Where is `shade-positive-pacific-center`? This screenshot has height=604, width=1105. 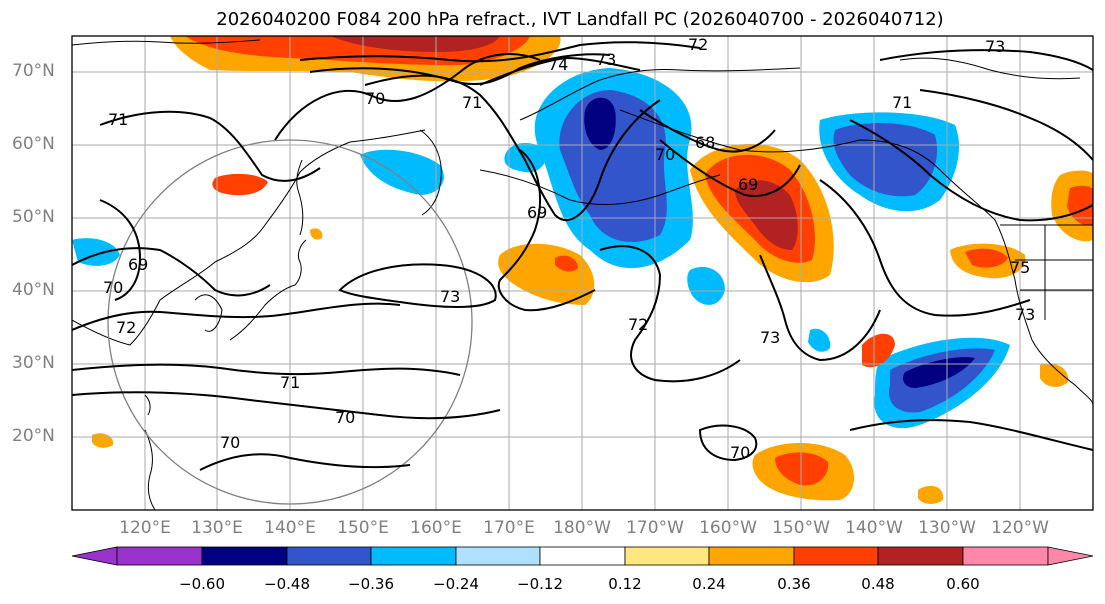
shade-positive-pacific-center is located at coordinates (766, 215).